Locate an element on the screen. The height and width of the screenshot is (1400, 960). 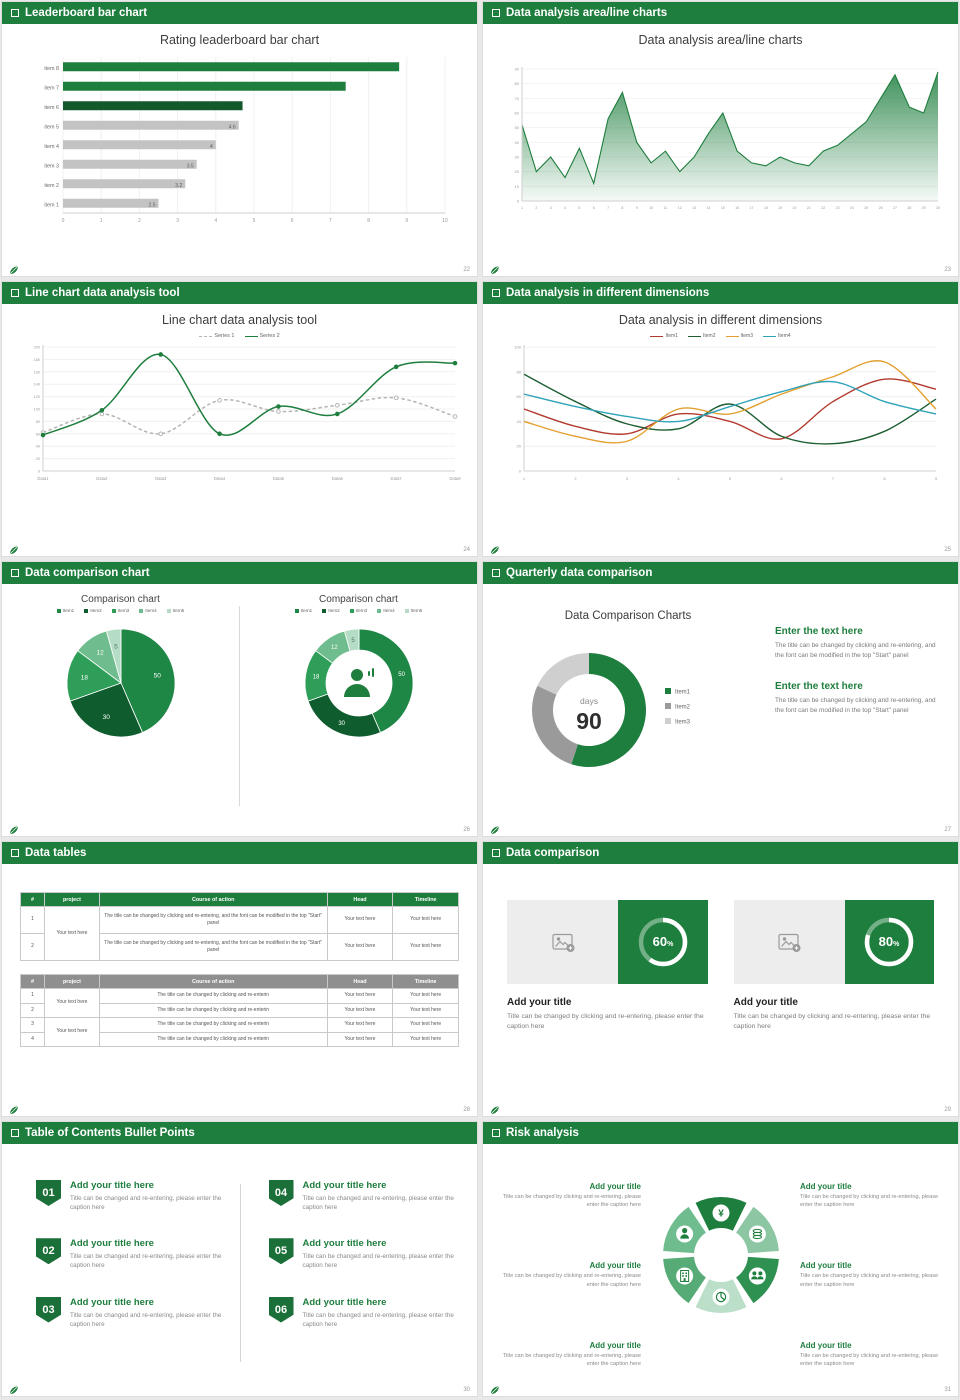
svg-text: 23 is located at coordinates (837, 208).